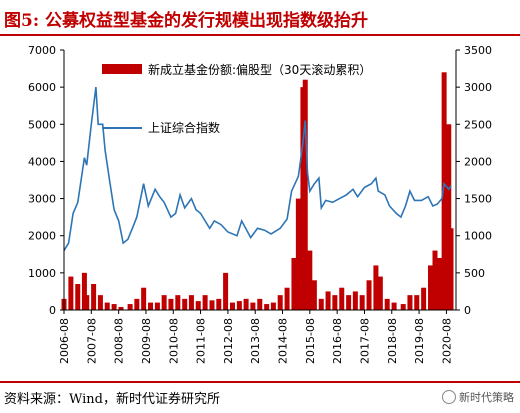 Image resolution: width=520 pixels, height=413 pixels. What do you see at coordinates (64, 341) in the screenshot?
I see `x-tick-label: 2006-08` at bounding box center [64, 341].